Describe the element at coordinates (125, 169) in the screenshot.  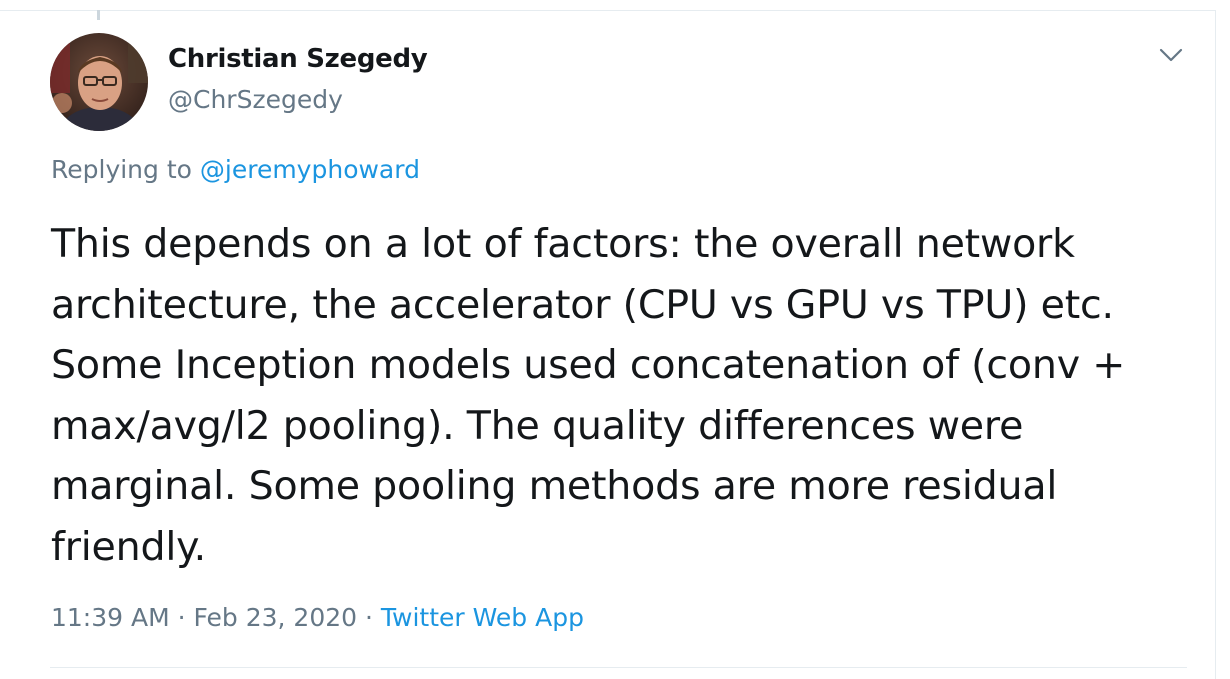
I see `replying-to-label: Replying to` at that location.